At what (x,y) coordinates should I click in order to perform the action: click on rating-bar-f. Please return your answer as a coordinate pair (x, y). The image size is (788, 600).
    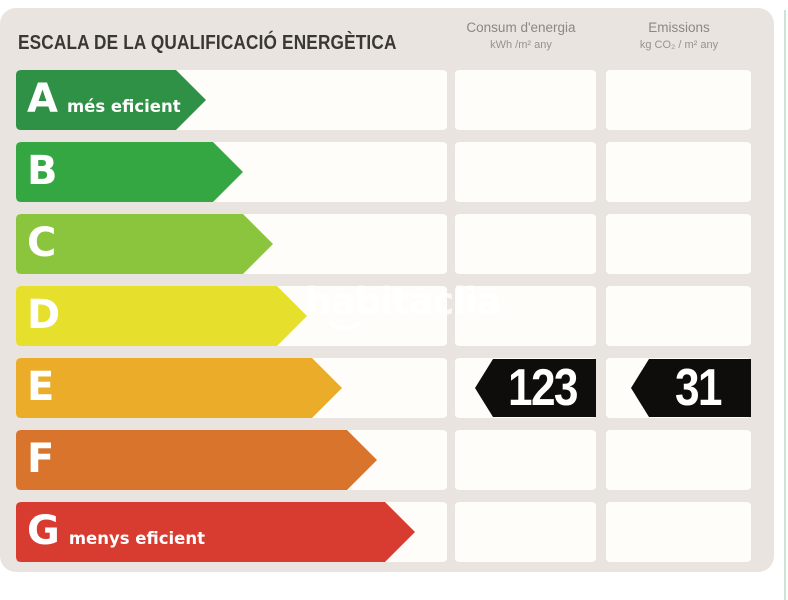
    Looking at the image, I should click on (196, 460).